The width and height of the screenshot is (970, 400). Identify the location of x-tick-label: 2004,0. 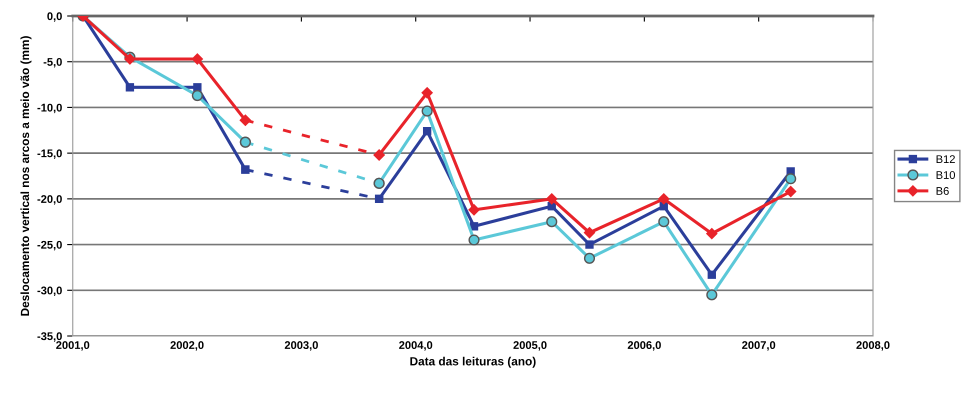
(415, 346).